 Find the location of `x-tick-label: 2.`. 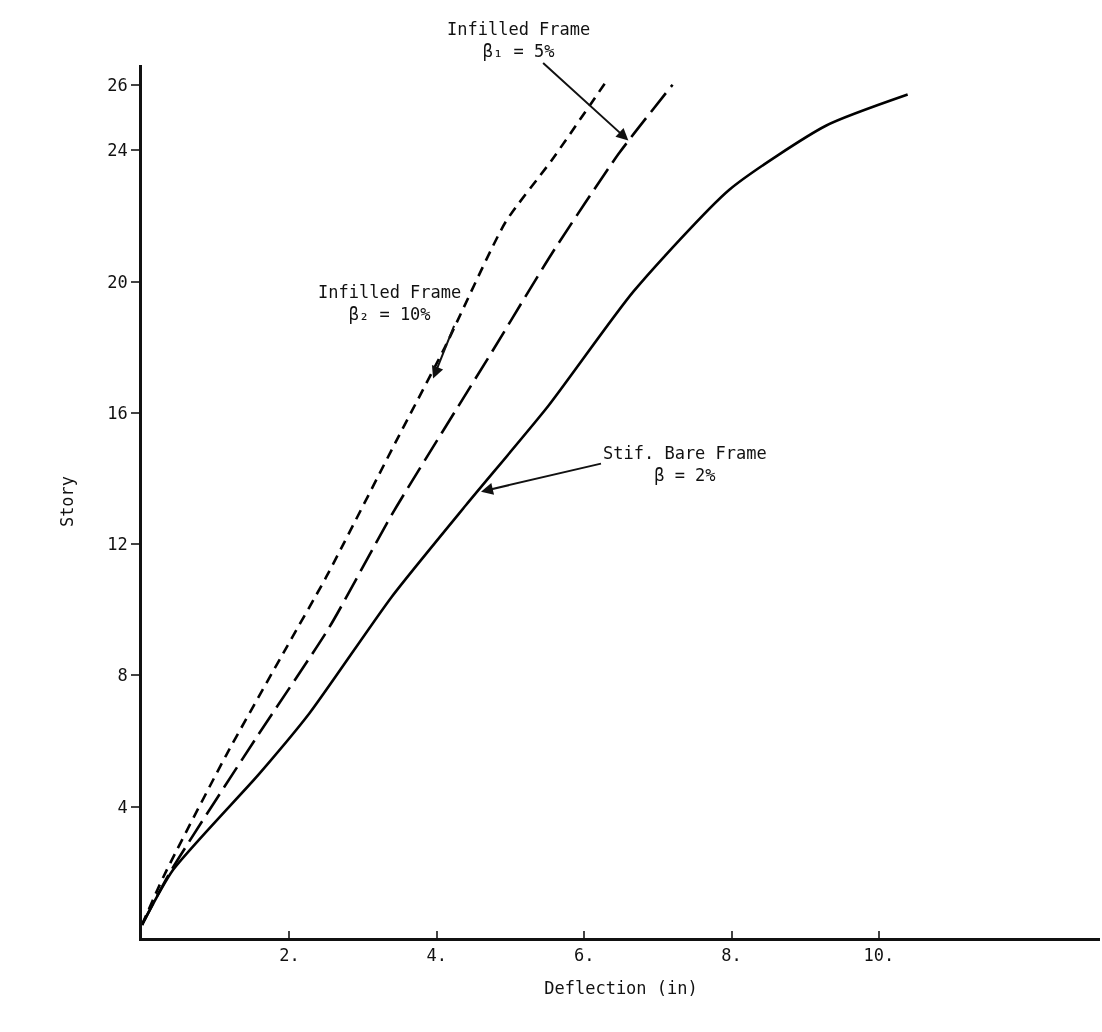

x-tick-label: 2. is located at coordinates (289, 955).